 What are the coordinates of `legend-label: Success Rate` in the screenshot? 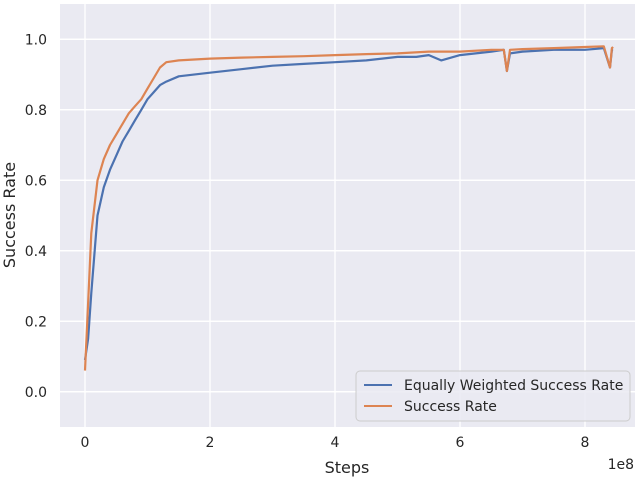 It's located at (450, 407).